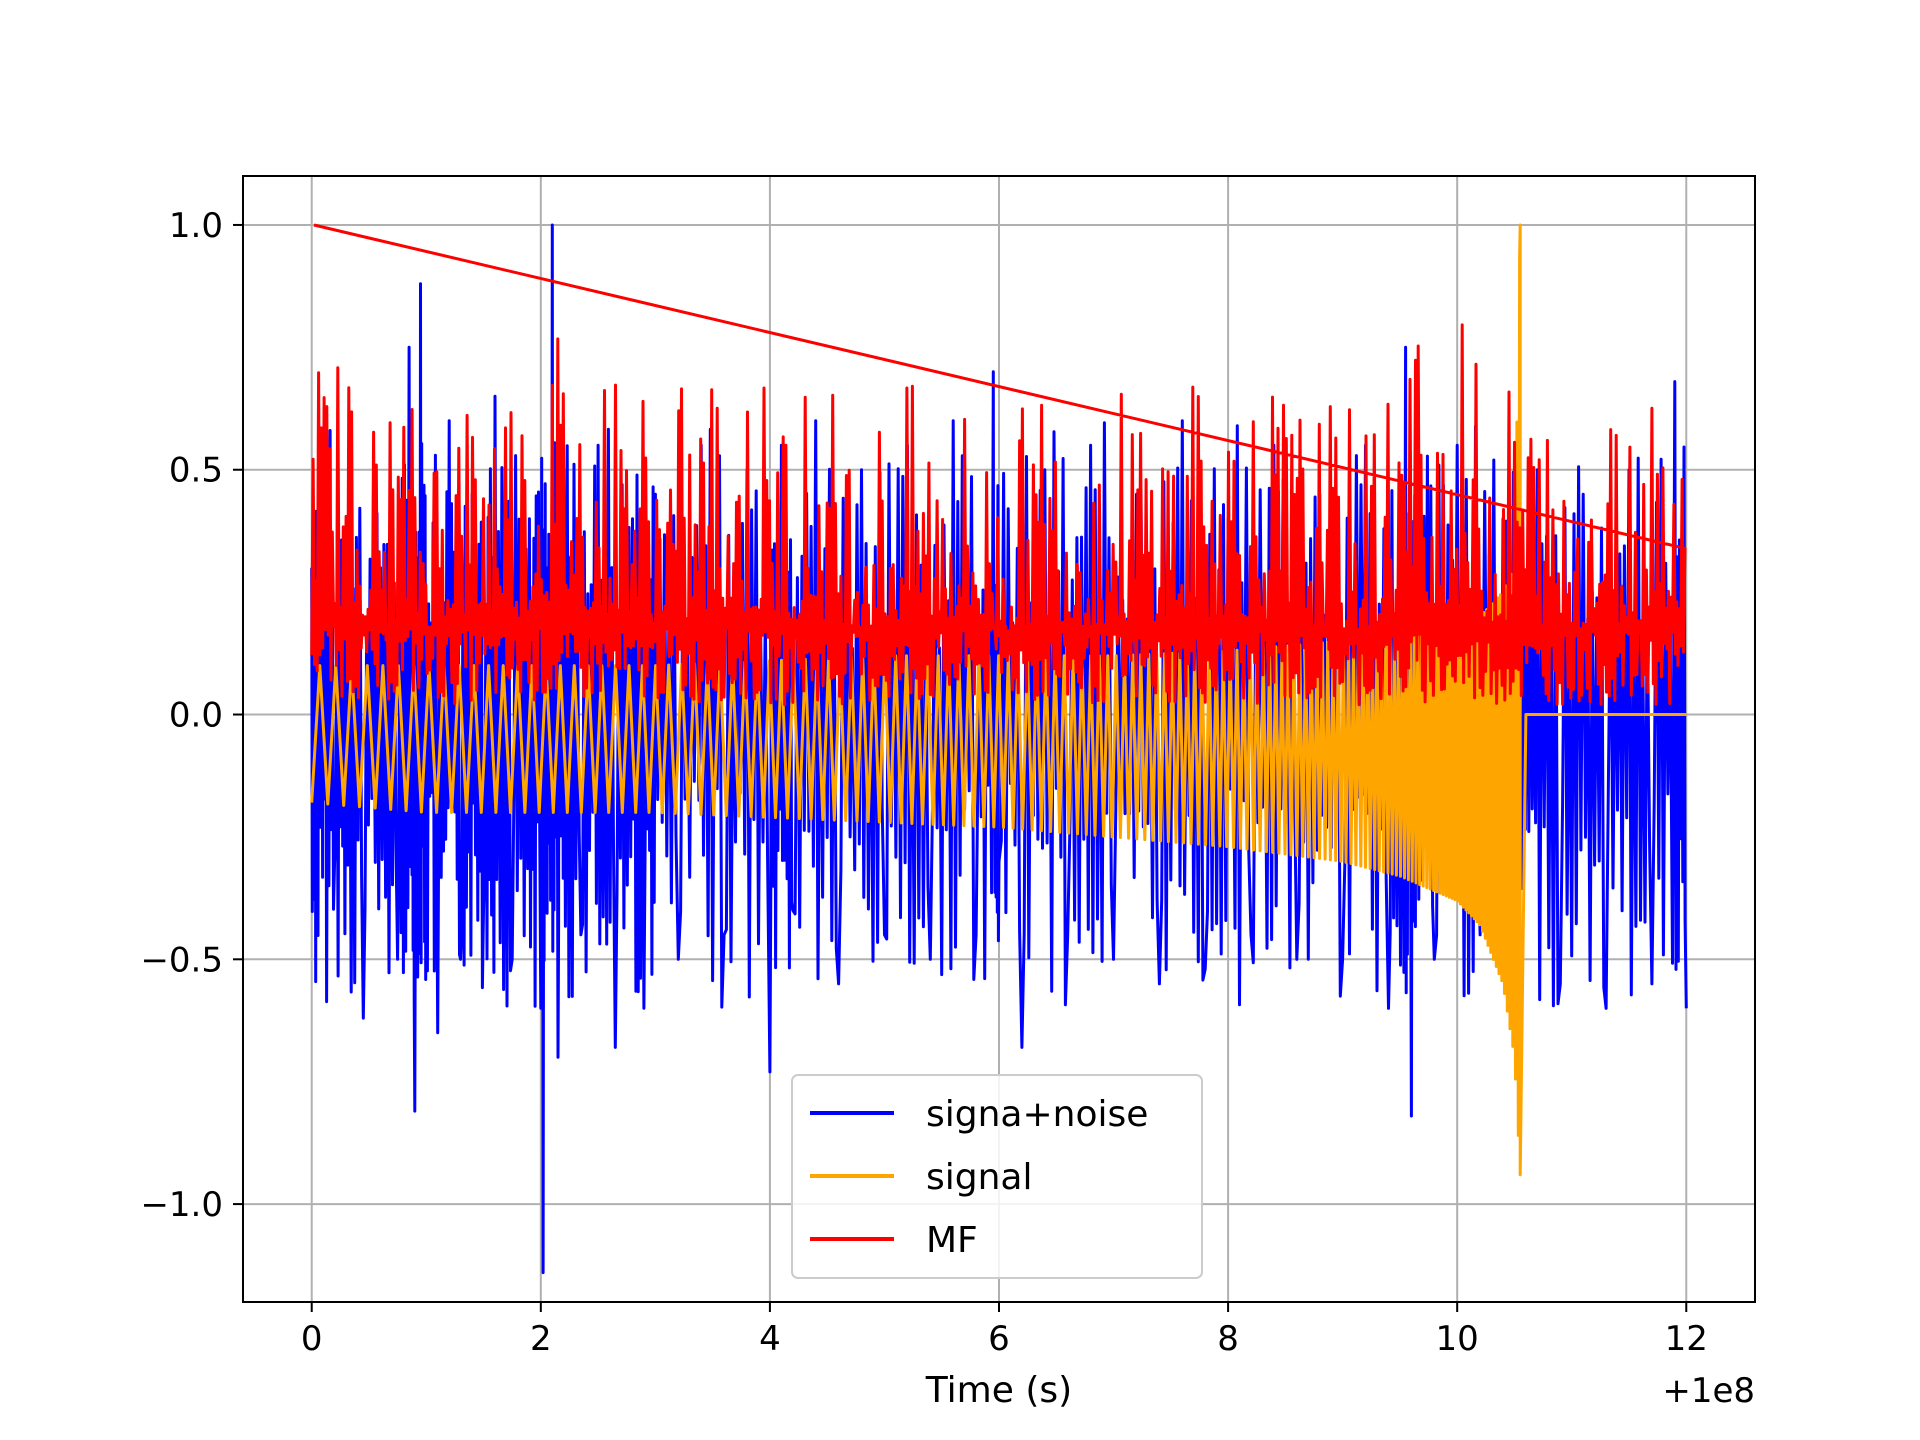 This screenshot has width=1920, height=1440. Describe the element at coordinates (999, 1339) in the screenshot. I see `x-tick-label-3: 6` at that location.